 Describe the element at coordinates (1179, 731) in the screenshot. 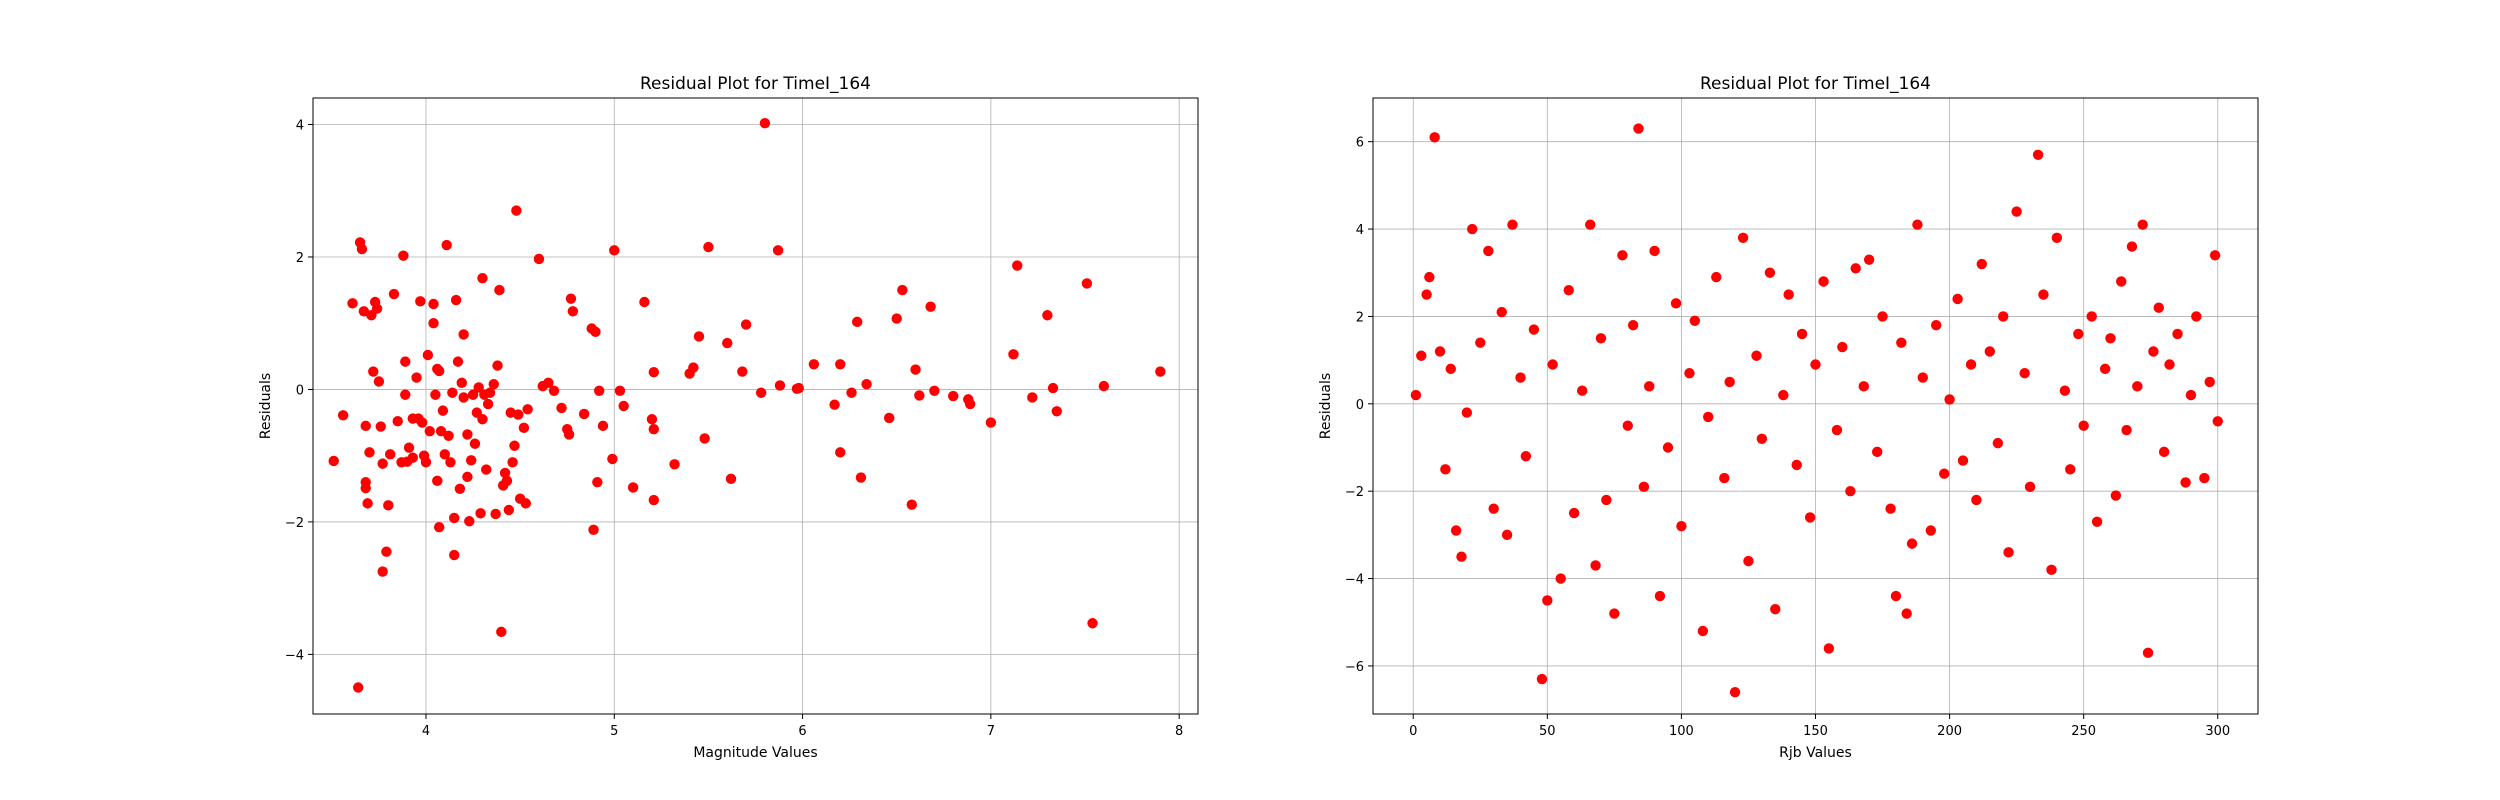

I see `chart-0-x-tick-label-4: 8` at that location.